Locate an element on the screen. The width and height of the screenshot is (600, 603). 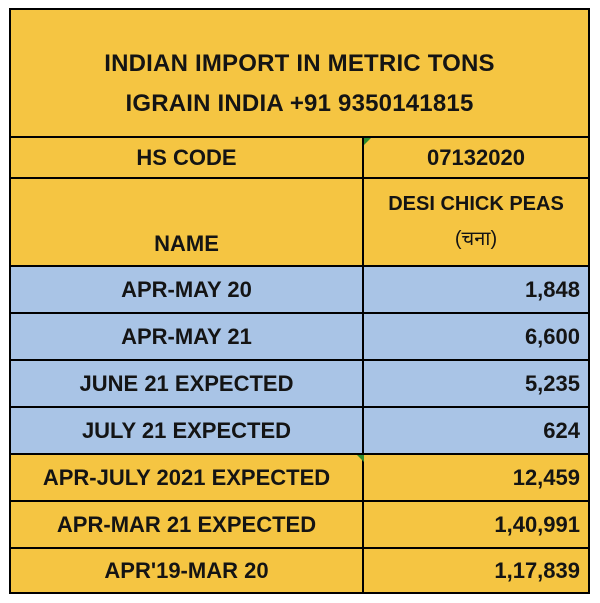
table-row: APR'19-MAR 20 1,17,839 is located at coordinates (299, 570).